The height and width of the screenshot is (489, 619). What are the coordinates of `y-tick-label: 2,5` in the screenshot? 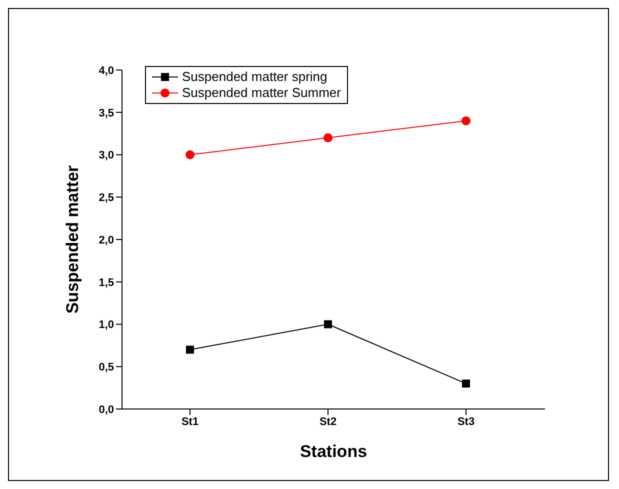 It's located at (106, 198).